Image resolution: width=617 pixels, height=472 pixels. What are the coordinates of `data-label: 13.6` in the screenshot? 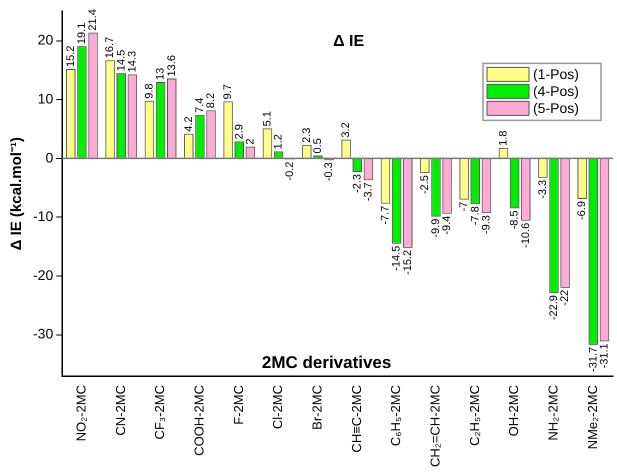 It's located at (172, 65).